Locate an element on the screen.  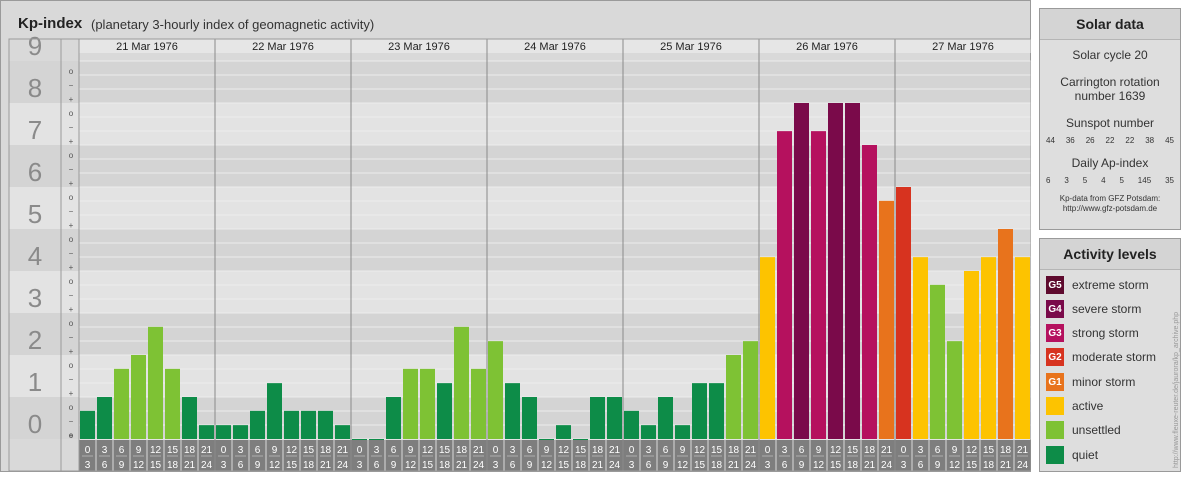
chart-title: Kp-index is located at coordinates (50, 23).